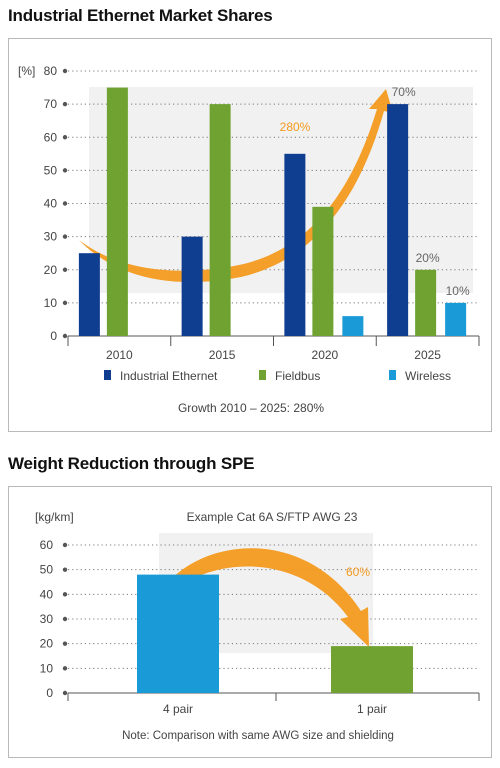 Image resolution: width=500 pixels, height=768 pixels. Describe the element at coordinates (323, 271) in the screenshot. I see `bar-fieldbus-2020` at that location.